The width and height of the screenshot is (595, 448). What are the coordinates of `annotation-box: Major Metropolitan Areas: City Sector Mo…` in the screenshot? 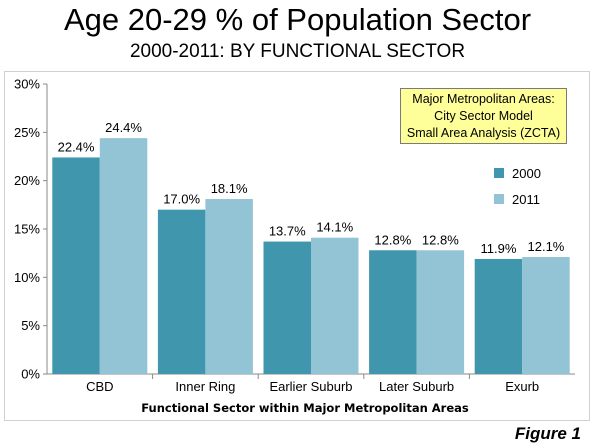 It's located at (483, 116).